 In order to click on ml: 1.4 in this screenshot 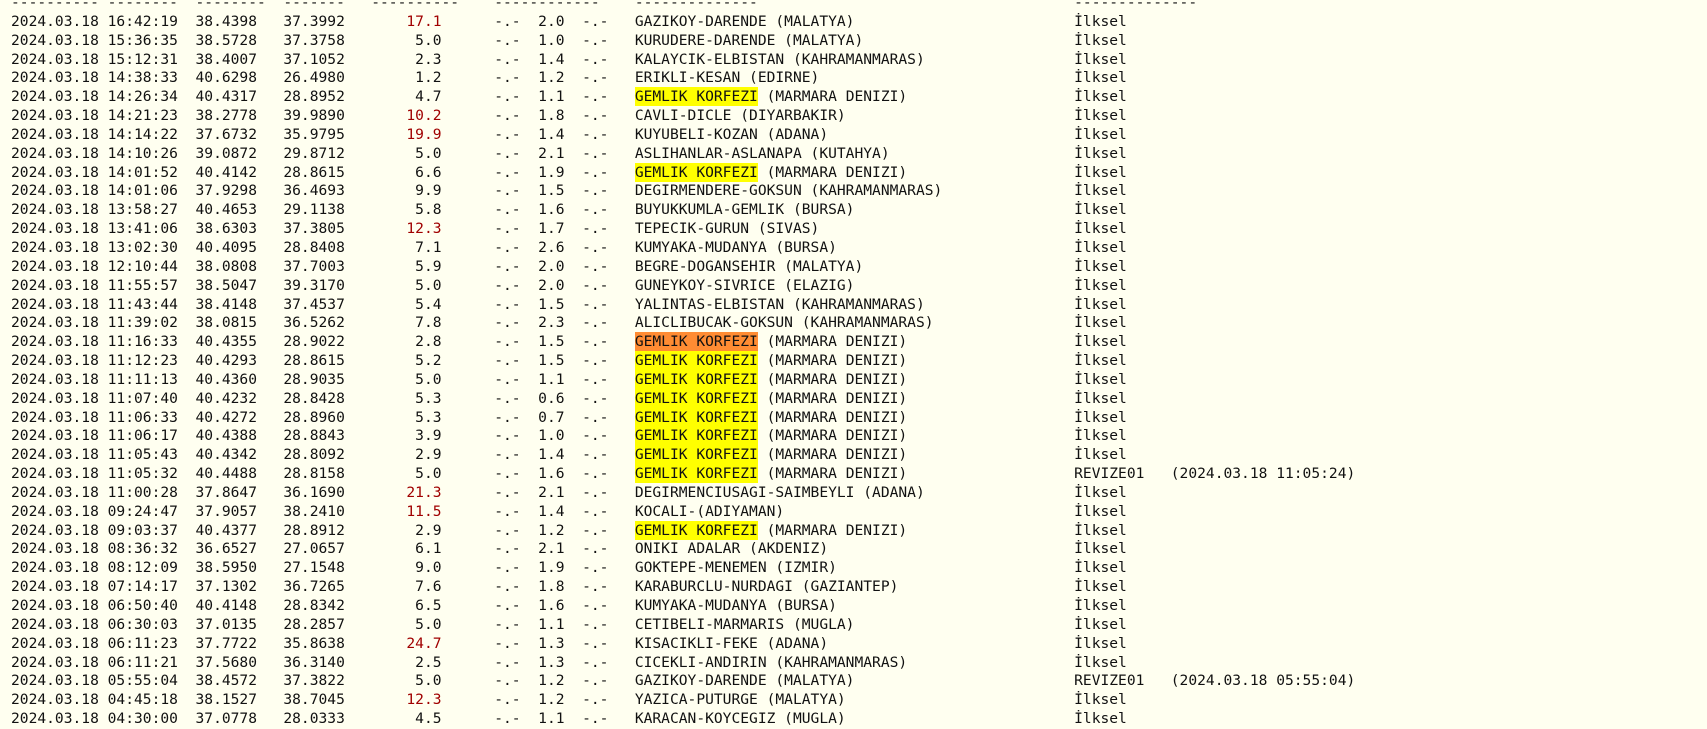, I will do `click(551, 511)`.